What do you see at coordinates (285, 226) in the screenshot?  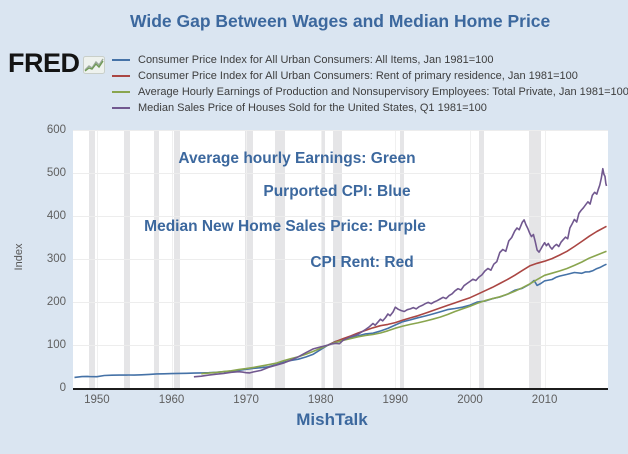 I see `chart-annotation: Median New Home Sales Price: Purple` at bounding box center [285, 226].